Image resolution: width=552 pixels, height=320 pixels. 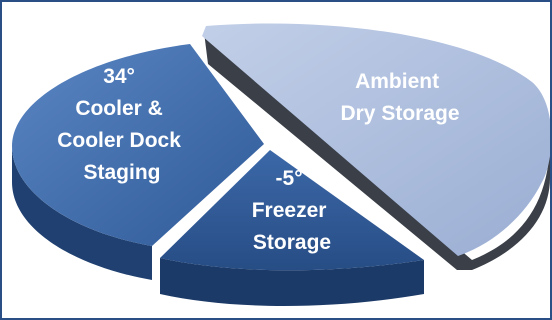 I want to click on label-ambient: Ambient Dry Storage, so click(x=399, y=97).